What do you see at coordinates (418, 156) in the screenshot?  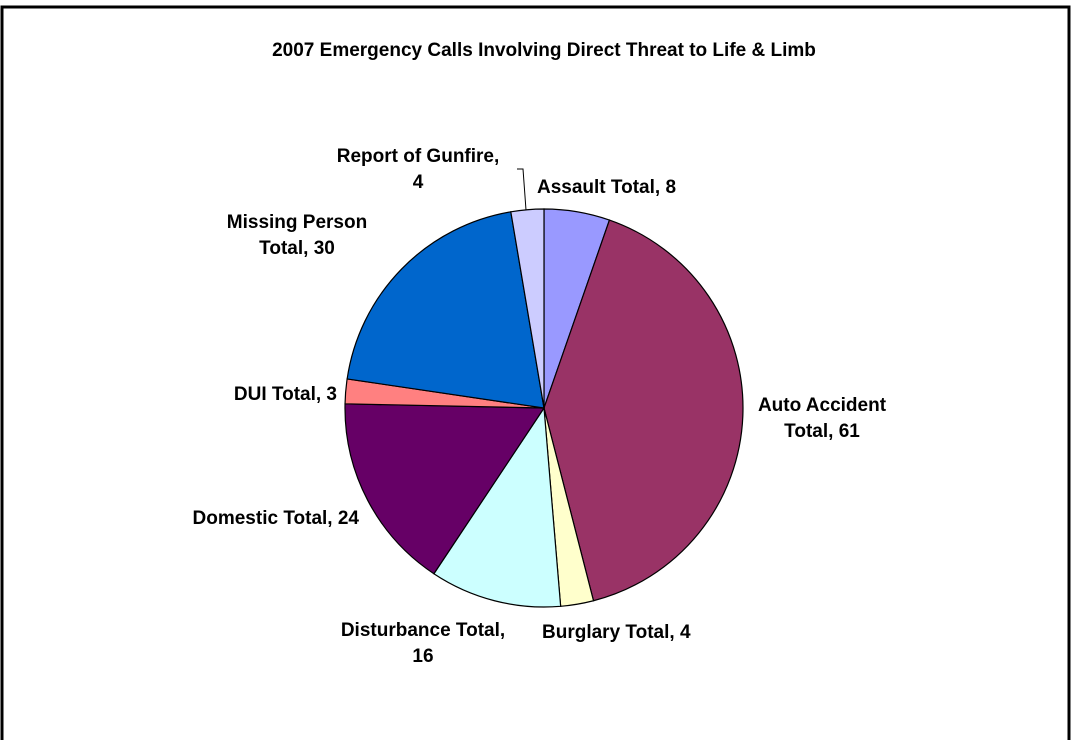 I see `slice-label-line: Report of Gunfire,` at bounding box center [418, 156].